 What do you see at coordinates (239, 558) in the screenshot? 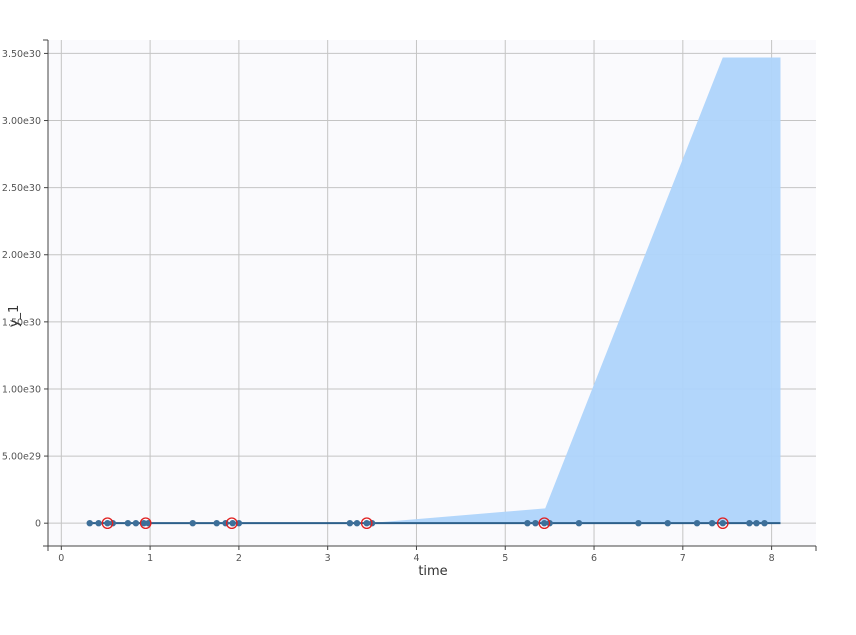
I see `x-tick-label: 2` at bounding box center [239, 558].